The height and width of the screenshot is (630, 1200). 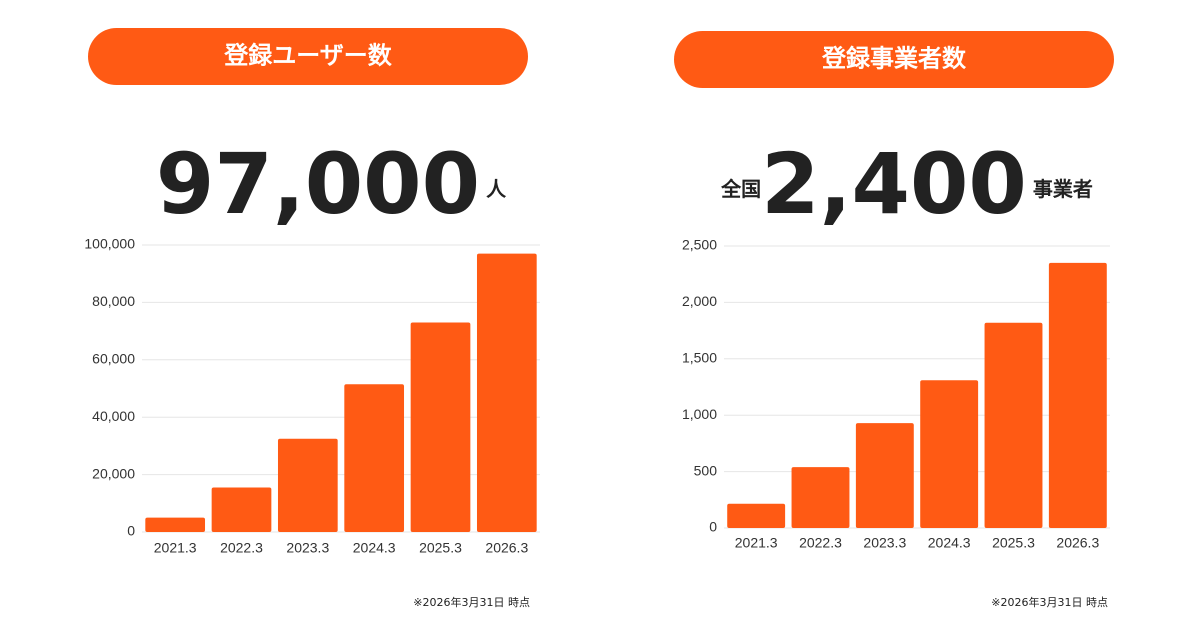 I want to click on headline: 全国2,400 事業者, so click(x=906, y=184).